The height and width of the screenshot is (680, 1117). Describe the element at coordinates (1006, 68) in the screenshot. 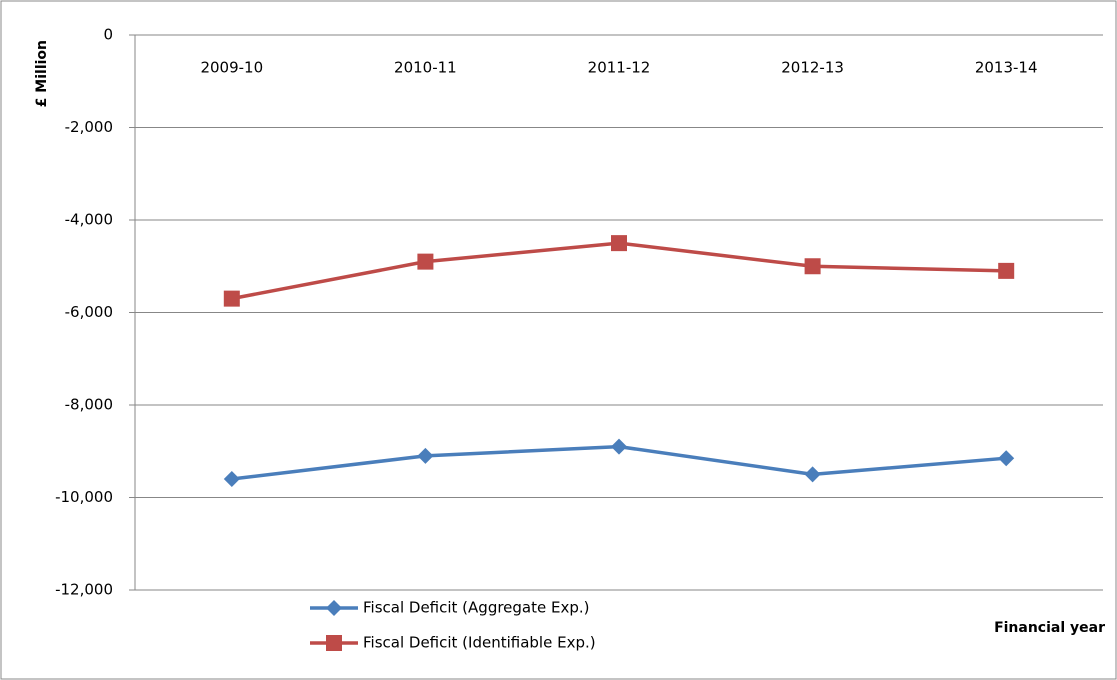

I see `x-tick-label: 2013-14` at that location.